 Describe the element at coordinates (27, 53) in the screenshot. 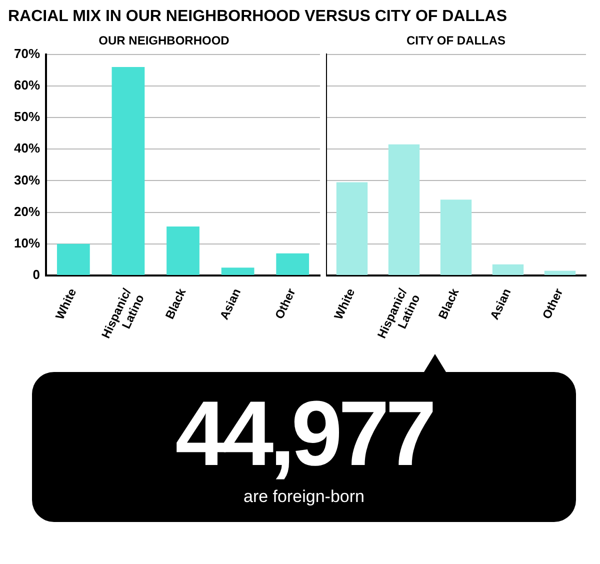

I see `y-tick-label: 70%` at that location.